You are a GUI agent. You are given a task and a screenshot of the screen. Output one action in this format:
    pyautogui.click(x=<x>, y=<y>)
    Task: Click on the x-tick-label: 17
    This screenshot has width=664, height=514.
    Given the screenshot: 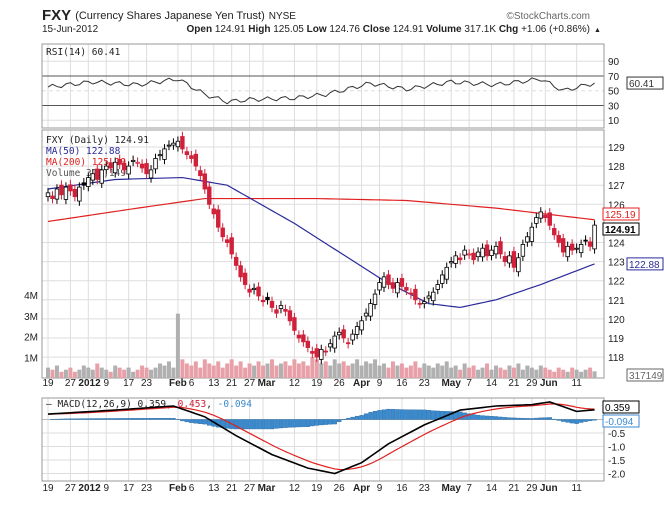 What is the action you would take?
    pyautogui.click(x=129, y=488)
    